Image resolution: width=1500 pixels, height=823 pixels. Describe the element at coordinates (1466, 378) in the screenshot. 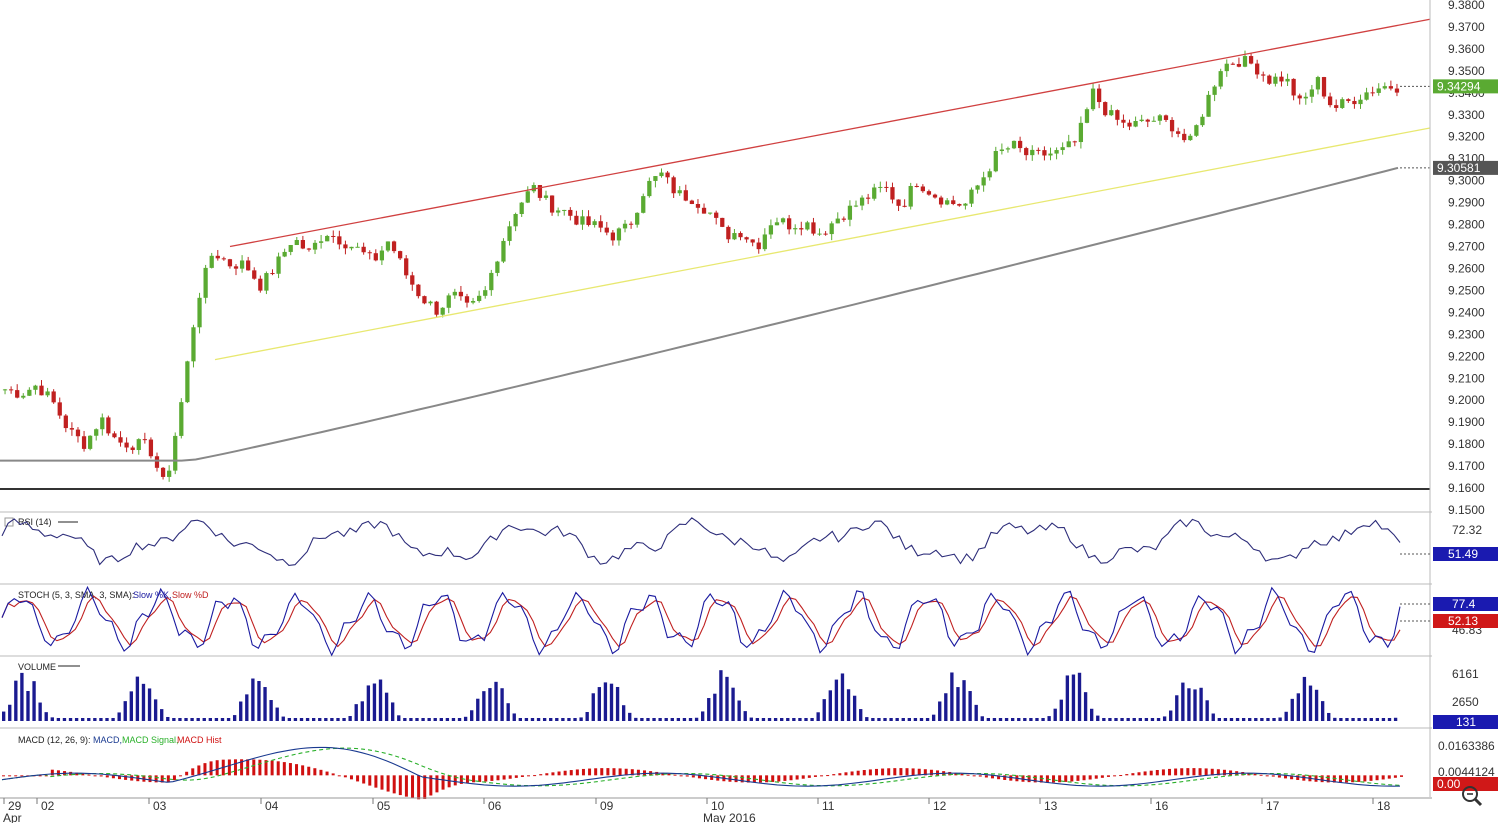

I see `price-tick-label: 9.2100` at that location.